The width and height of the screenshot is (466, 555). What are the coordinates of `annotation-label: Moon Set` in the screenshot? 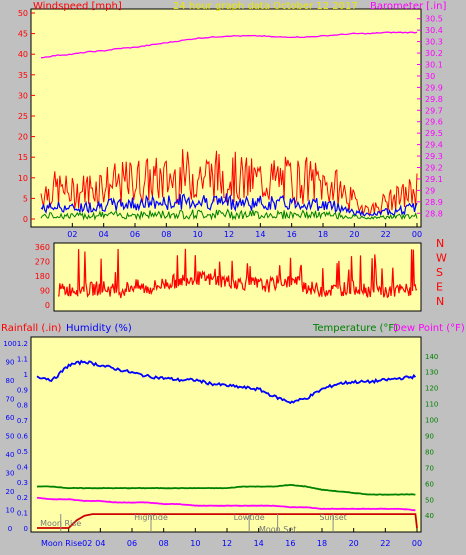 It's located at (277, 529).